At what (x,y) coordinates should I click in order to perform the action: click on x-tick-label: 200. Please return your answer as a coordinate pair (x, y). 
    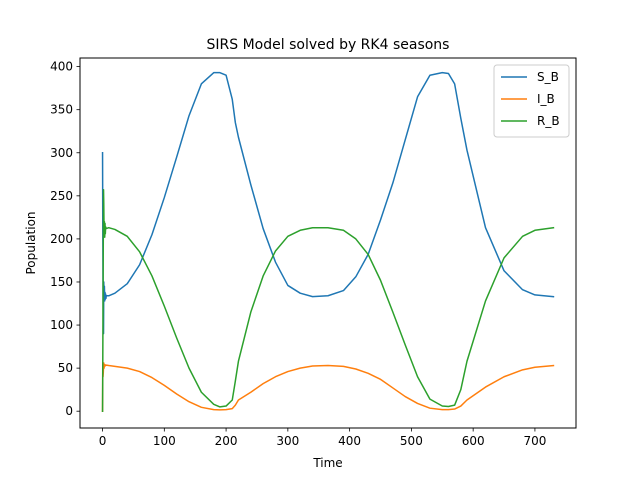
    Looking at the image, I should click on (226, 441).